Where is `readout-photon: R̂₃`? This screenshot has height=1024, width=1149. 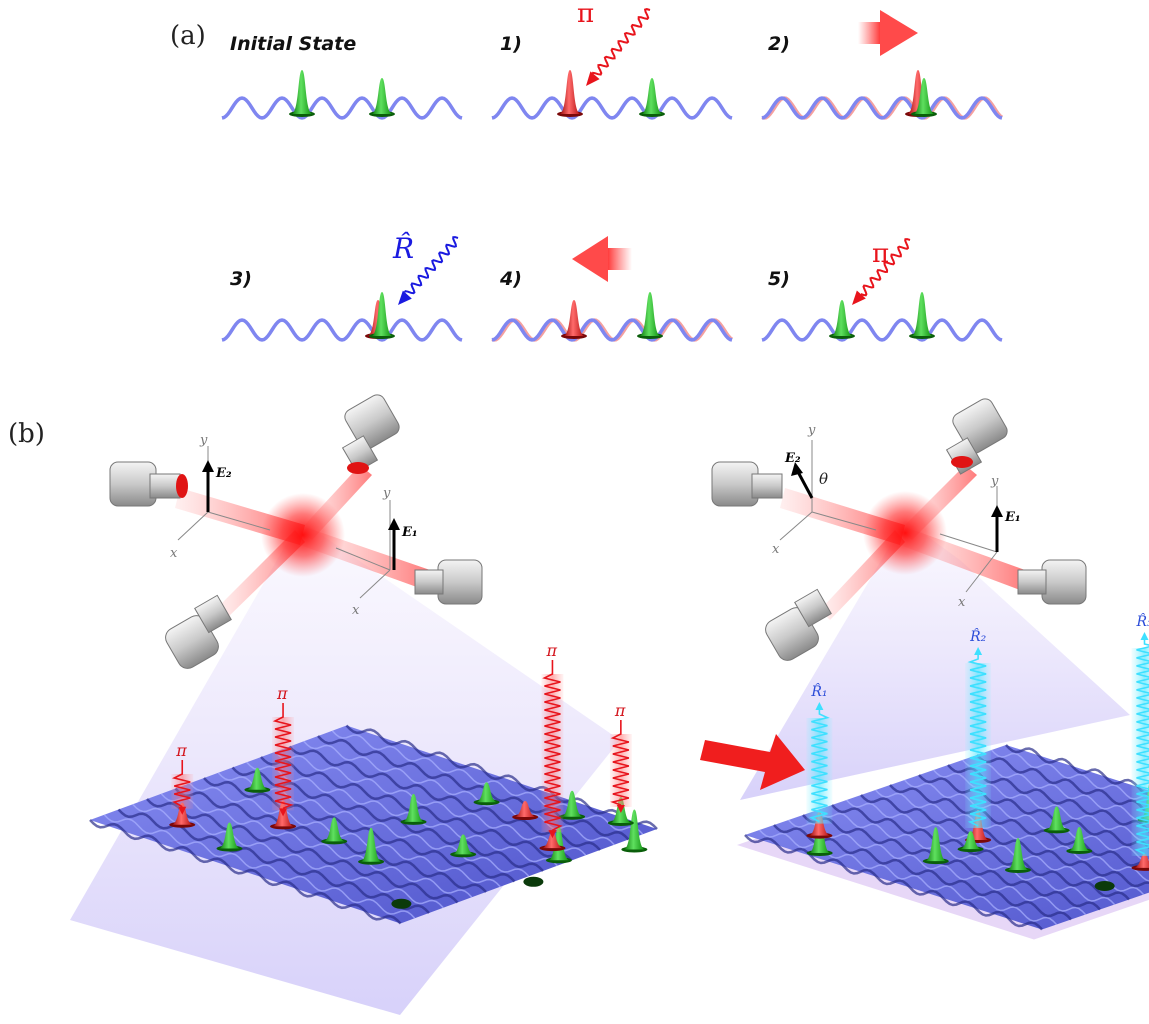 readout-photon: R̂₃ is located at coordinates (1140, 734).